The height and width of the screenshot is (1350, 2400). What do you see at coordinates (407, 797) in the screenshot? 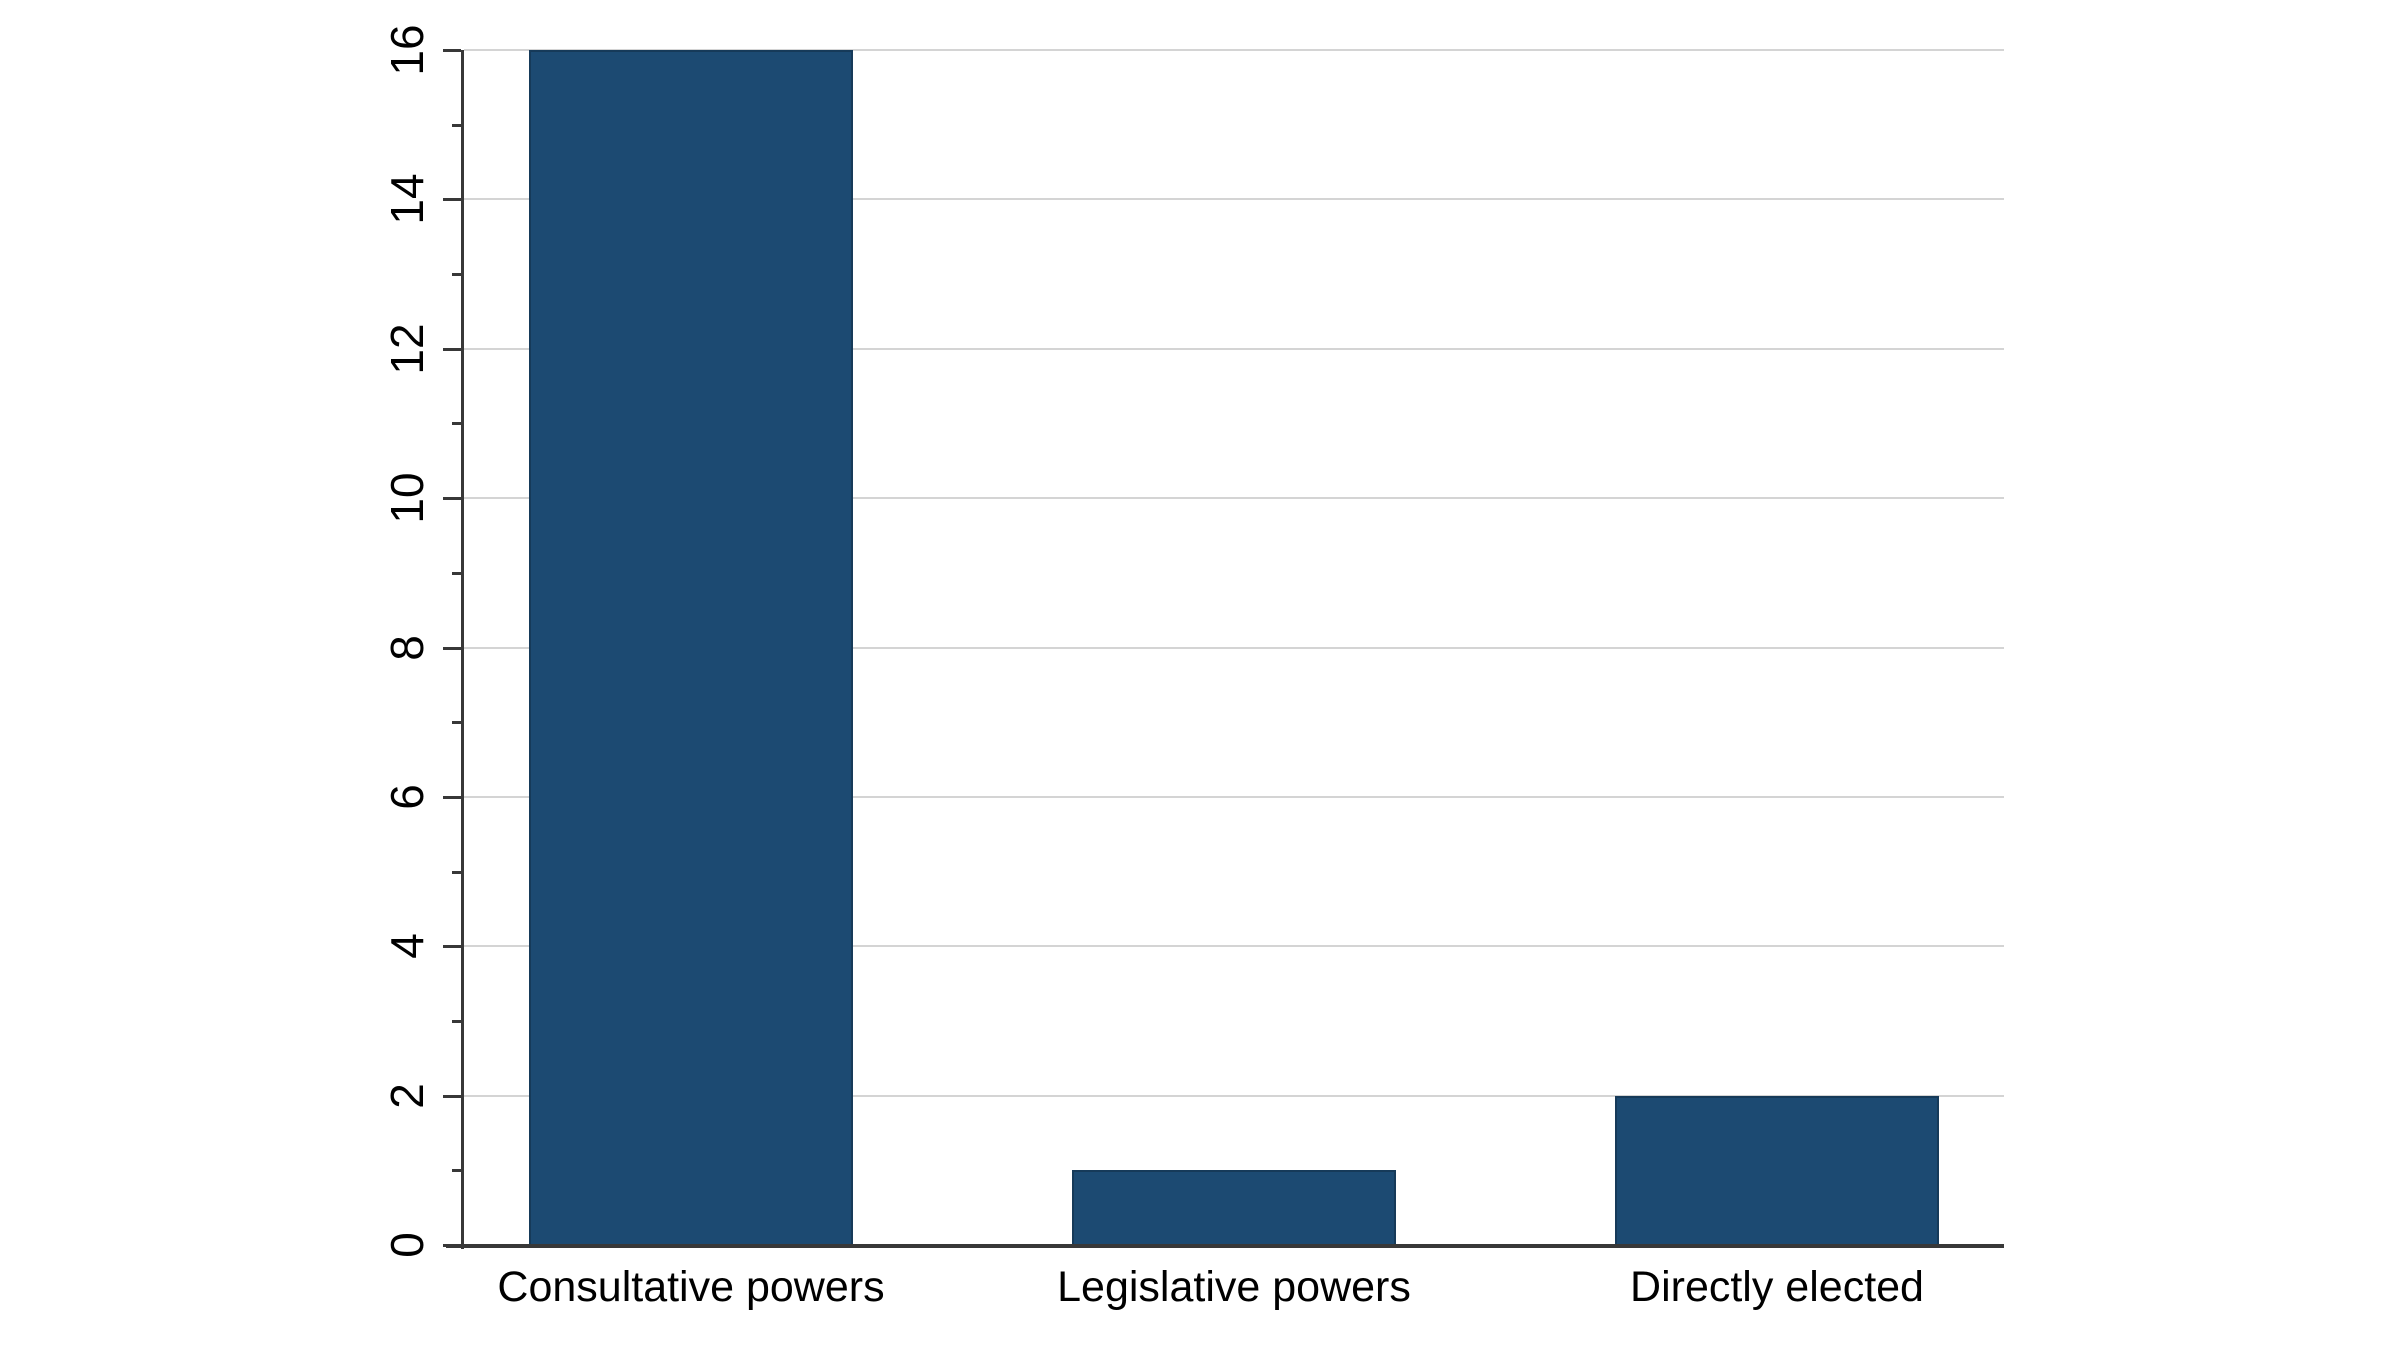
I see `y-tick-label-6: 6` at bounding box center [407, 797].